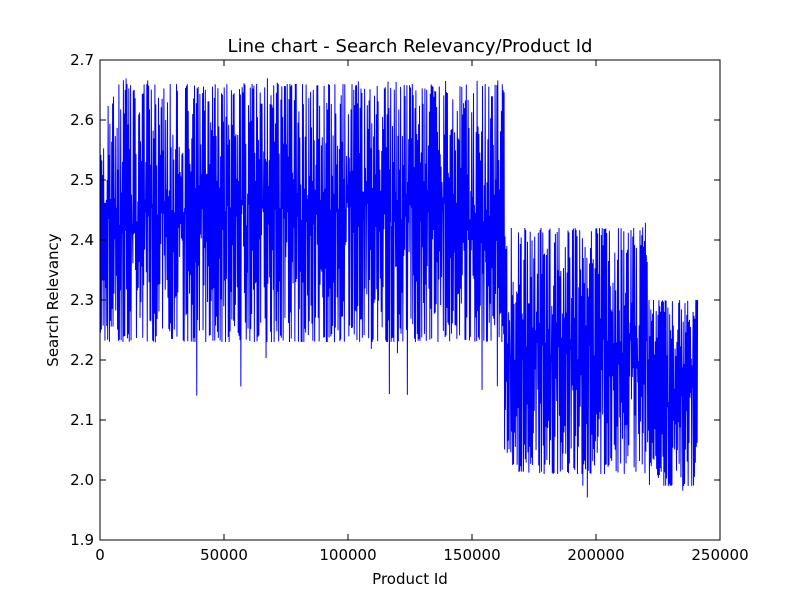 This screenshot has height=604, width=800. What do you see at coordinates (82, 180) in the screenshot?
I see `y-tick-label: 2.5` at bounding box center [82, 180].